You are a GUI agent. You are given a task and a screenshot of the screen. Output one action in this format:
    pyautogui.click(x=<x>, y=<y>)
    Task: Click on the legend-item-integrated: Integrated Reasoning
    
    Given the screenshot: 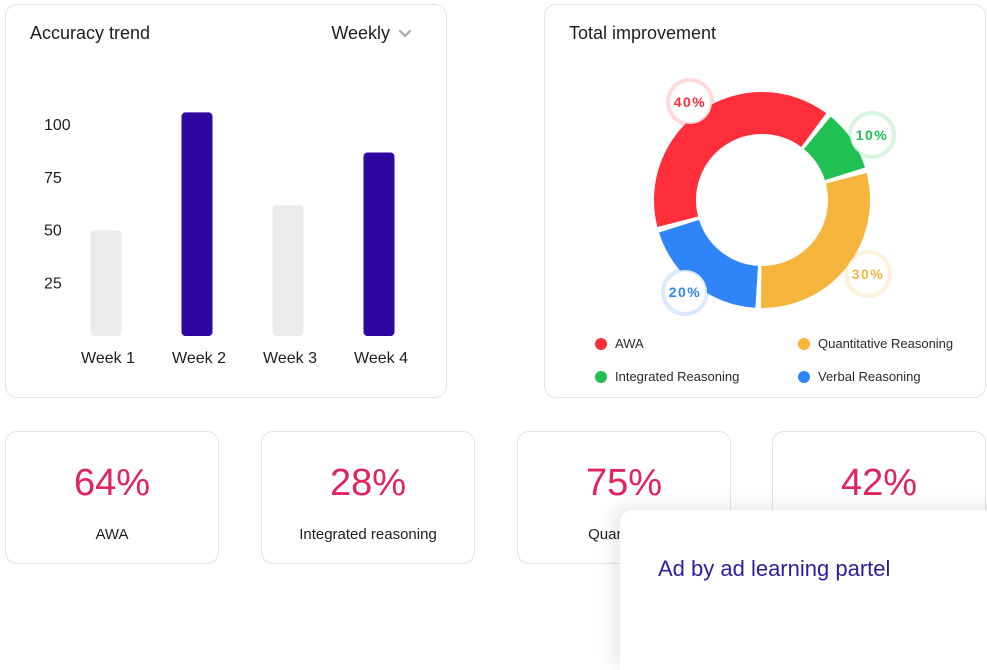 What is the action you would take?
    pyautogui.click(x=667, y=376)
    